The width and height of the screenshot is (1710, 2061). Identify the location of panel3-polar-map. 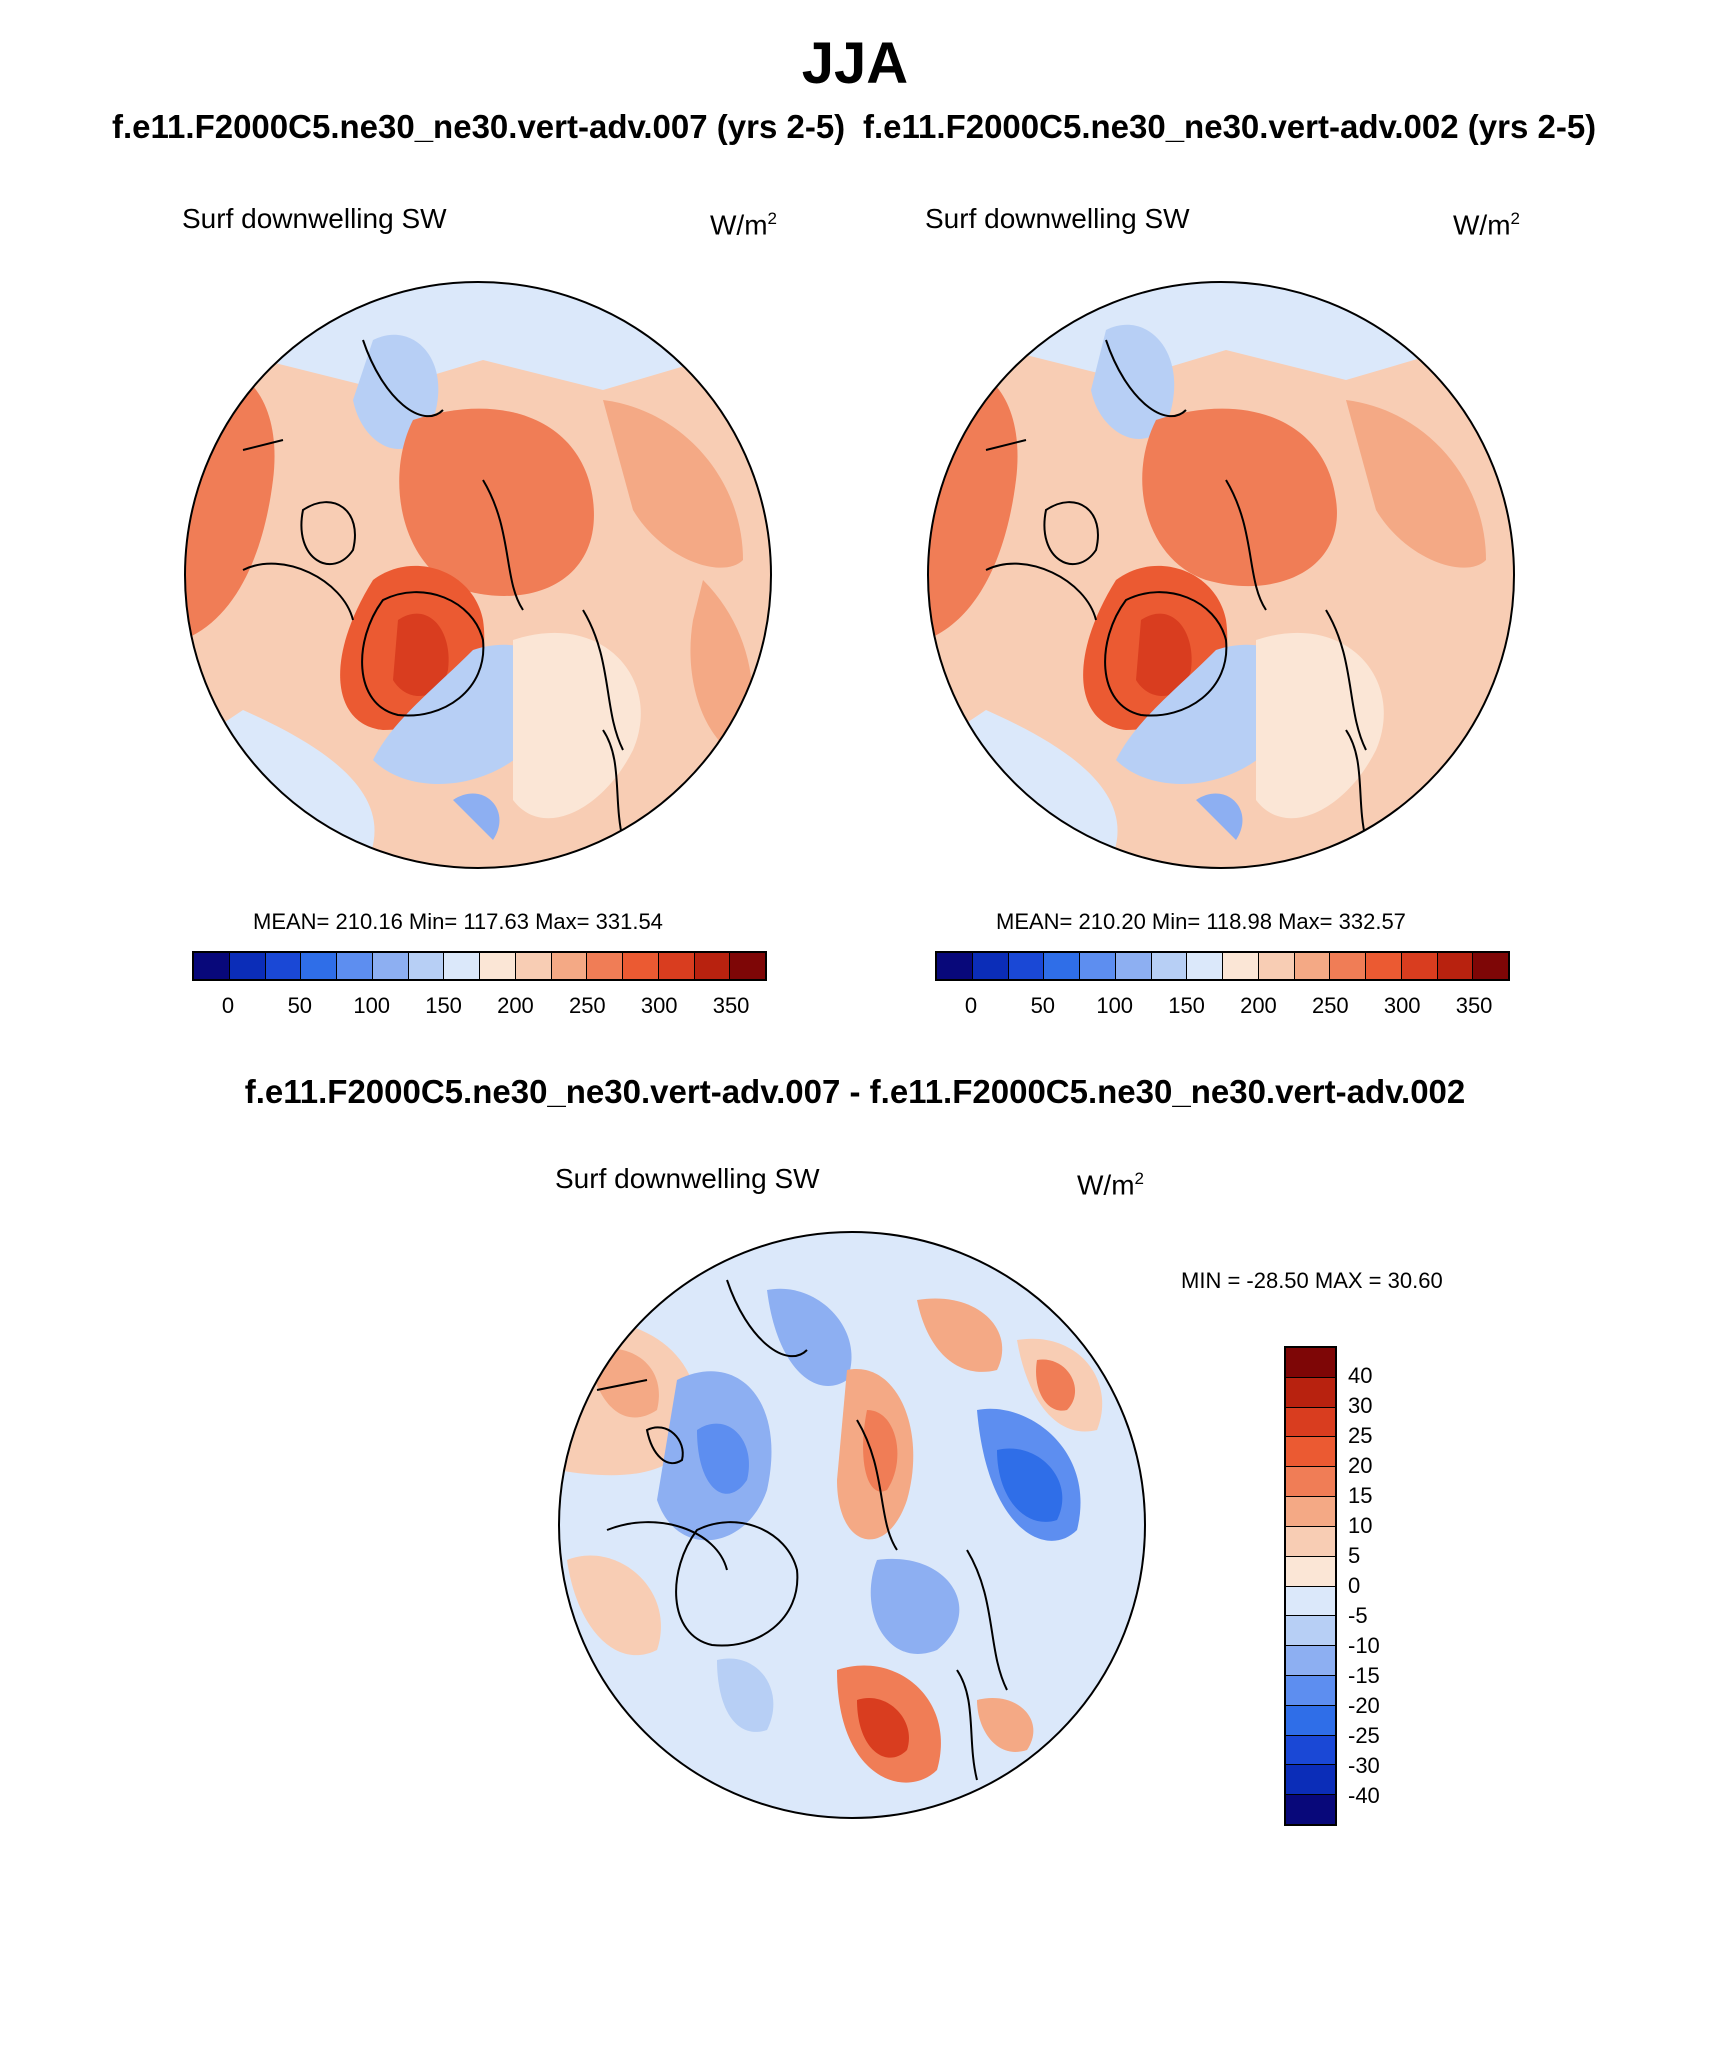
(852, 1525).